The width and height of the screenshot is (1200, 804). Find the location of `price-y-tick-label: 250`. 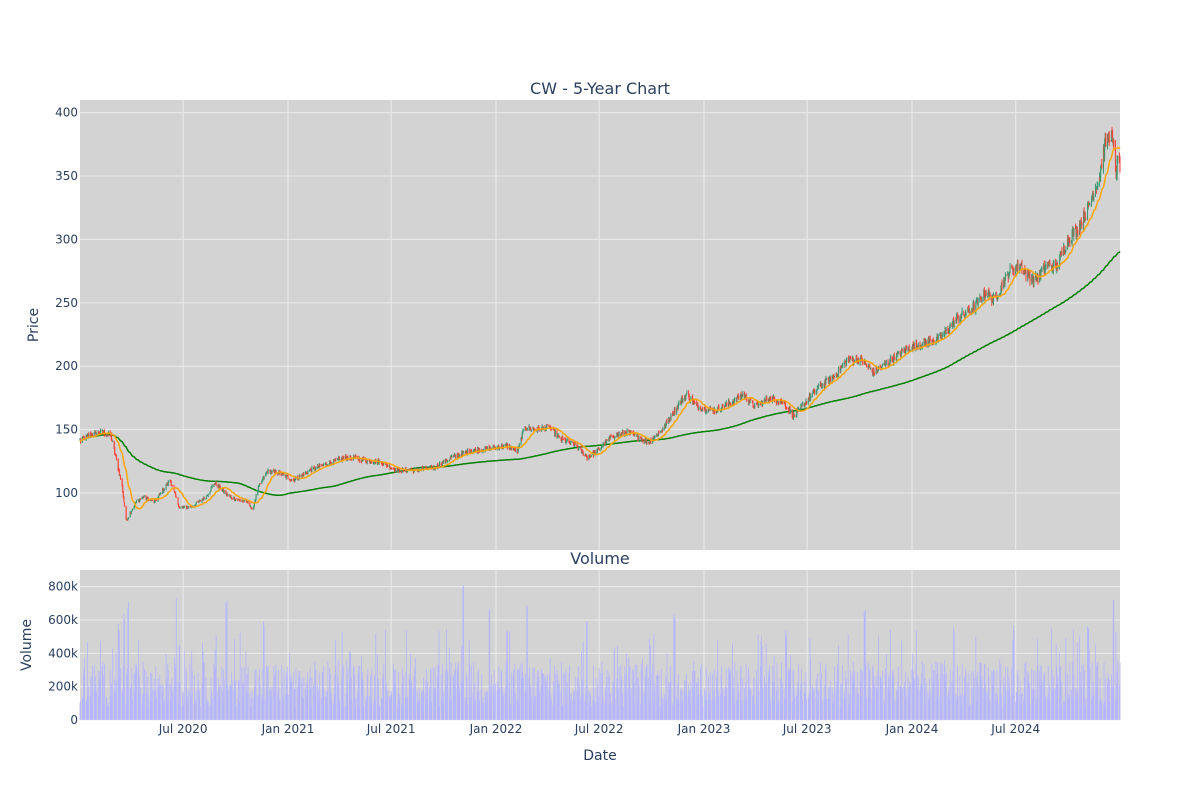

price-y-tick-label: 250 is located at coordinates (66, 303).